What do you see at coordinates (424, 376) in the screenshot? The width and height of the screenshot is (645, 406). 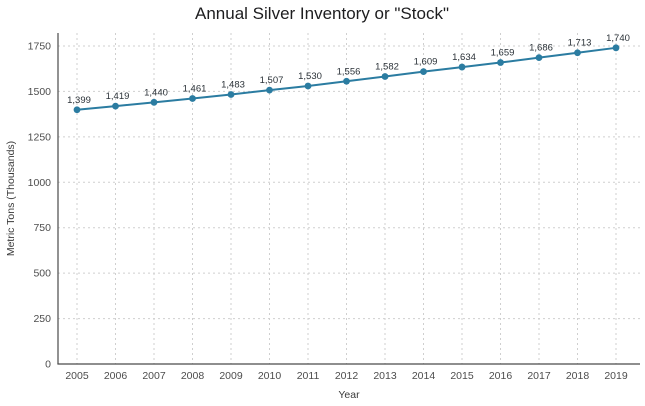 I see `x-tick-label: 2014` at bounding box center [424, 376].